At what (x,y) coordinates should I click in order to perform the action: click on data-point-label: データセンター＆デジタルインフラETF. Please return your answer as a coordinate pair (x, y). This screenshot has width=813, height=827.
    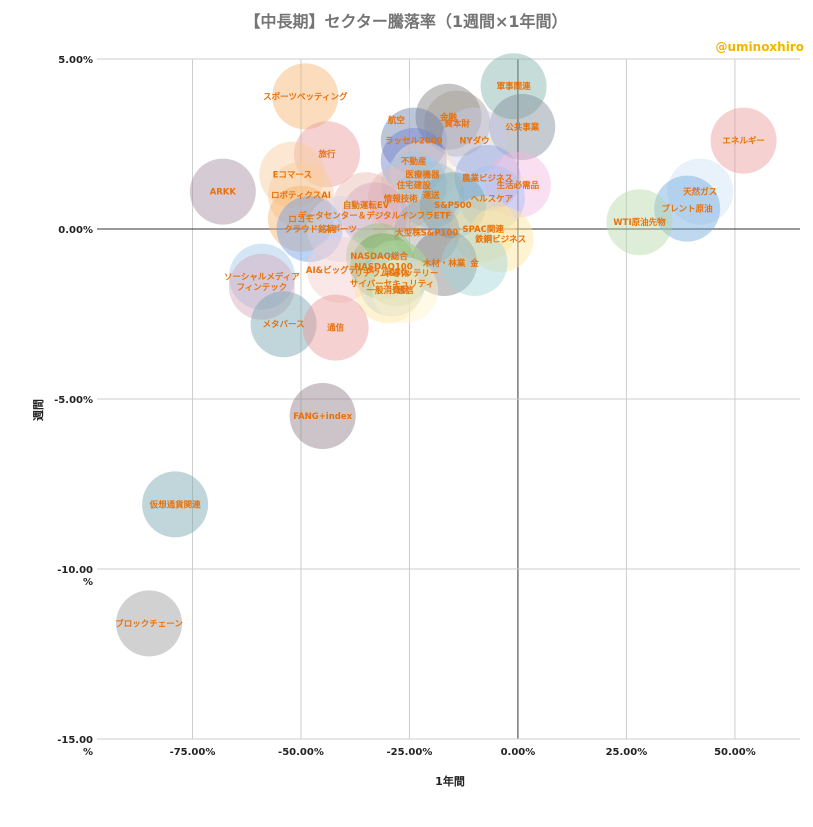
    Looking at the image, I should click on (374, 215).